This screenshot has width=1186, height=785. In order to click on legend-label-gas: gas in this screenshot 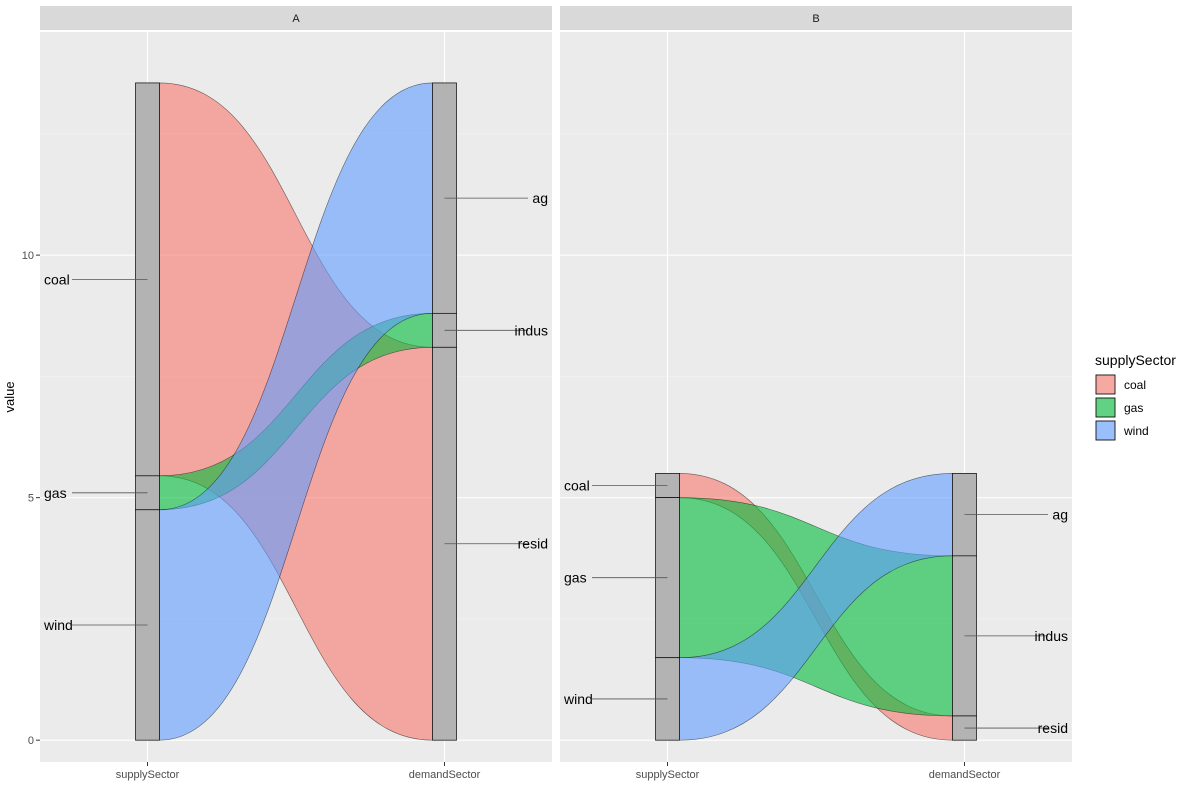, I will do `click(1133, 408)`.